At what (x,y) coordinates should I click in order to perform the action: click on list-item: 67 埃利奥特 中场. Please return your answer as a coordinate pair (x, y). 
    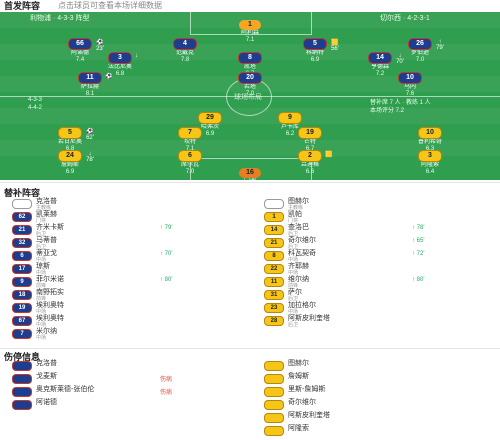
    Looking at the image, I should click on (125, 321).